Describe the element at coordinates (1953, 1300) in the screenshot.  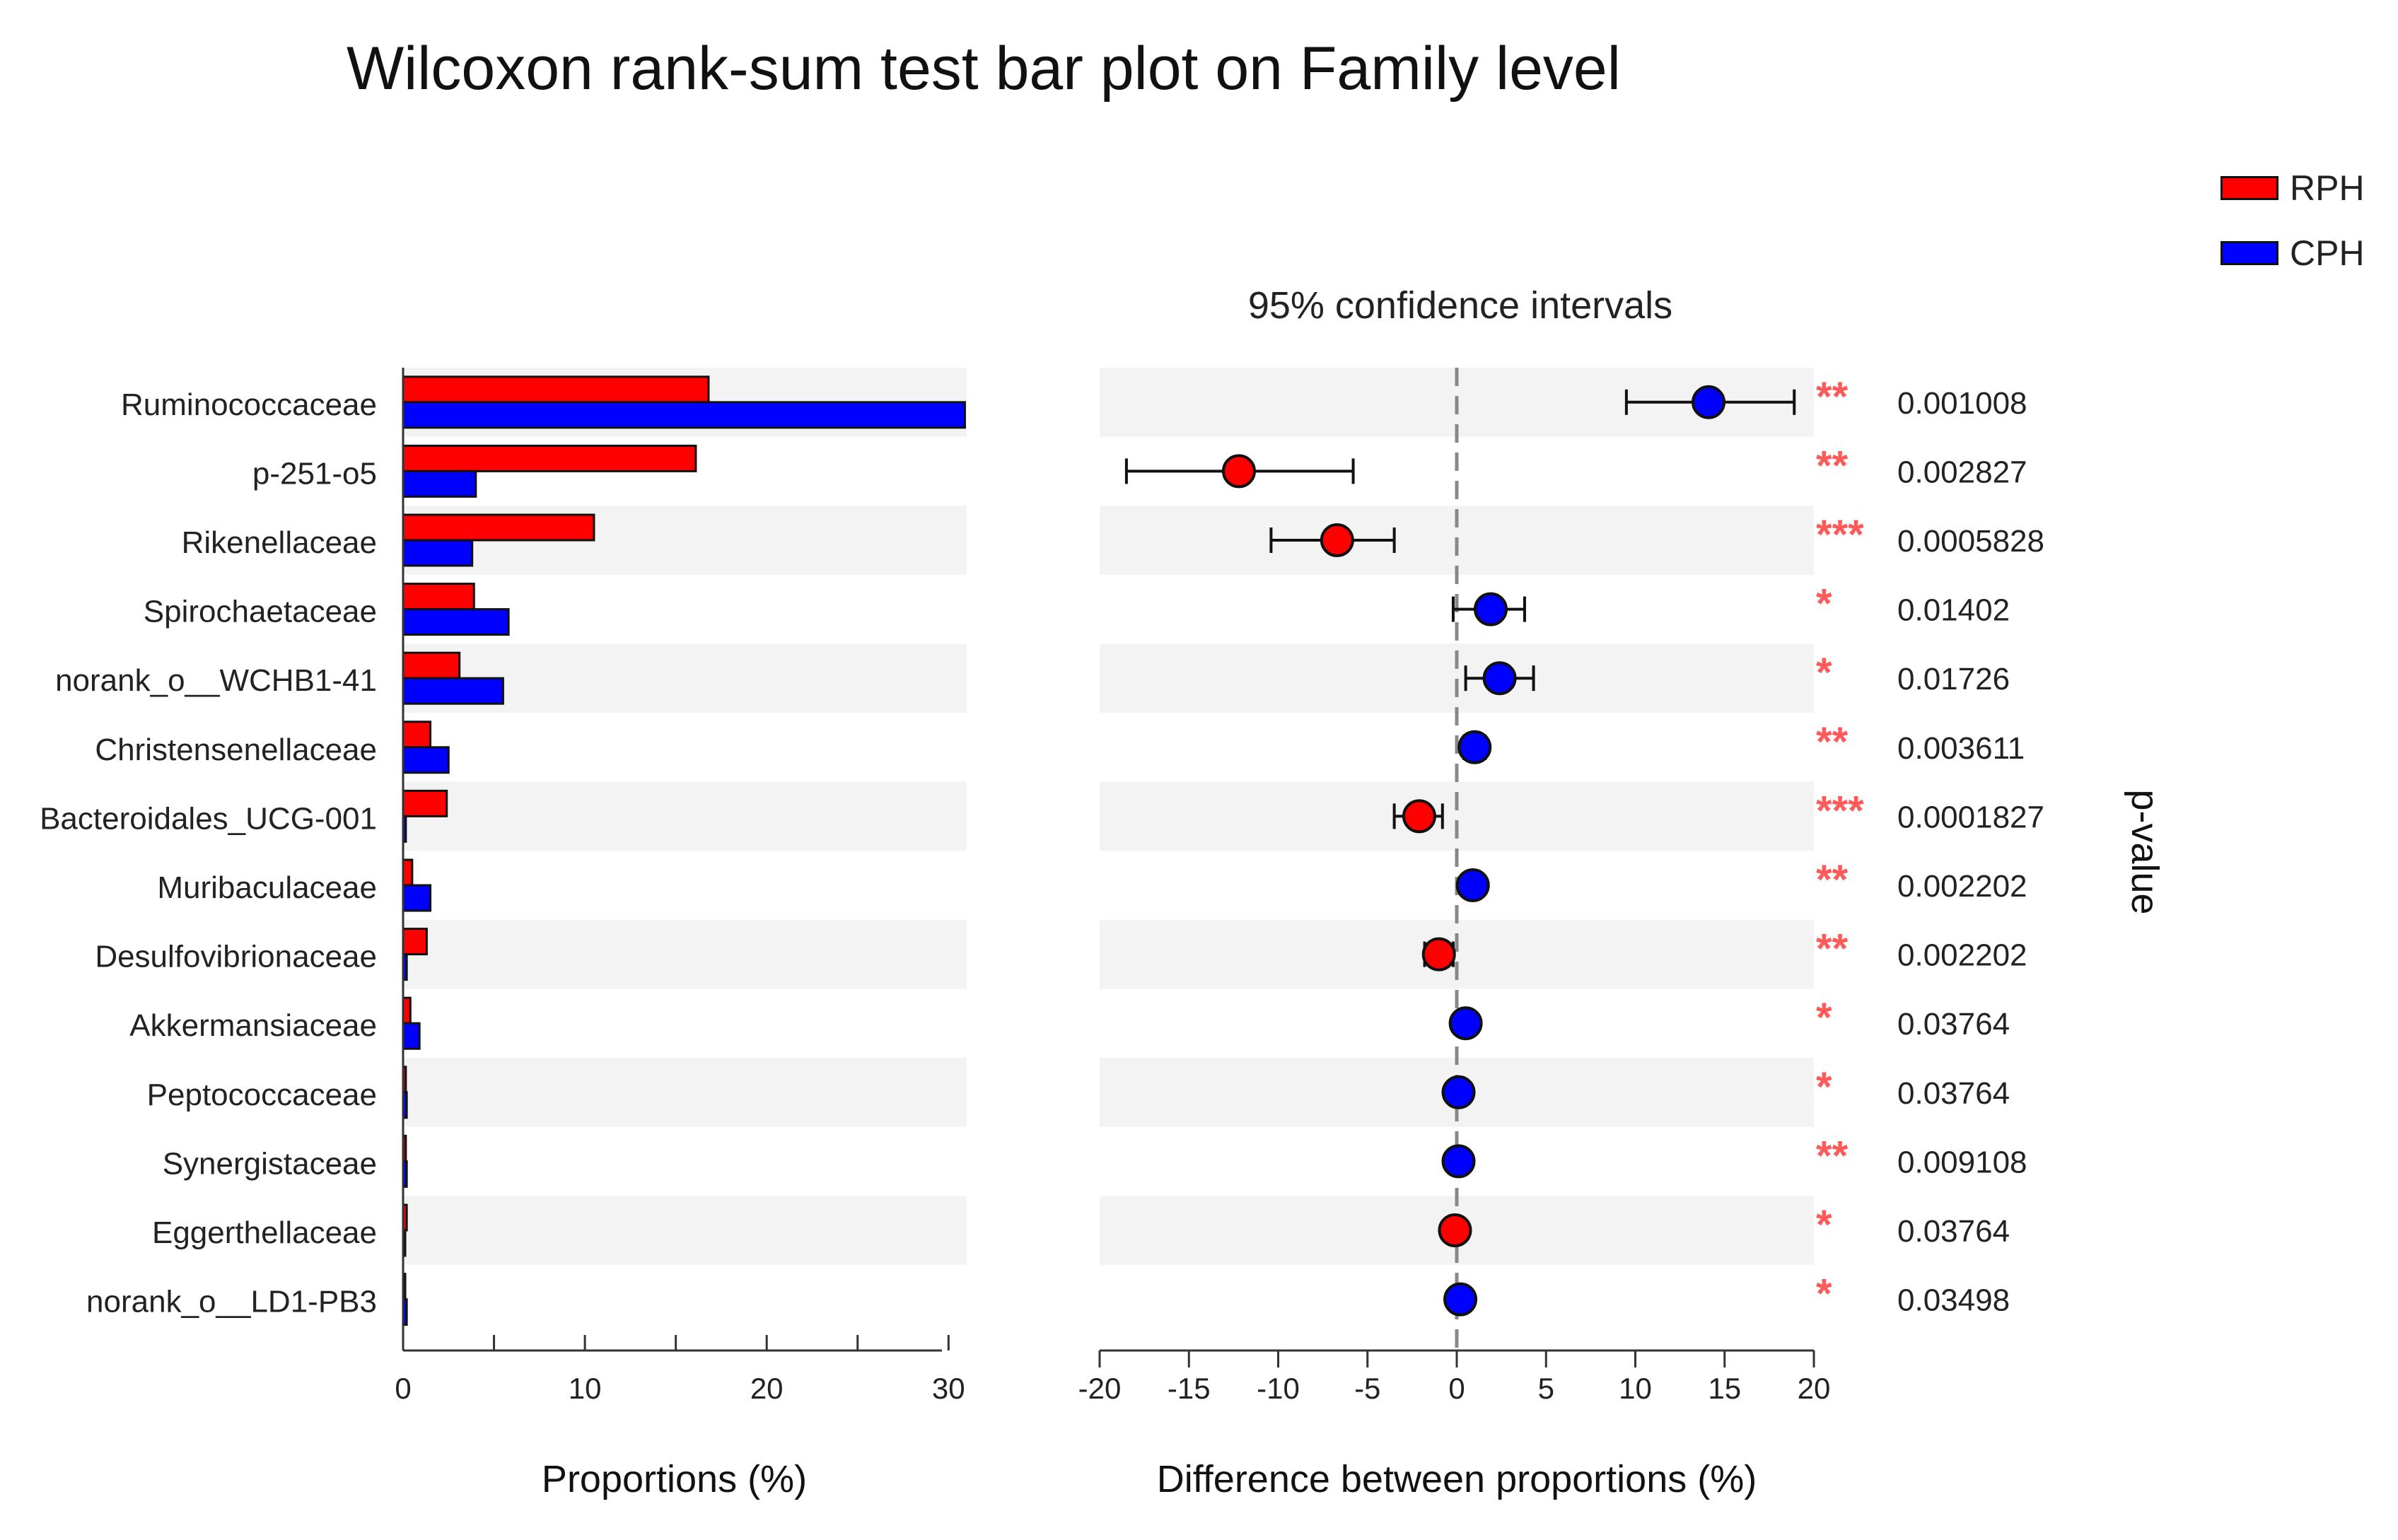
I see `p-value-label: 0.03498` at that location.